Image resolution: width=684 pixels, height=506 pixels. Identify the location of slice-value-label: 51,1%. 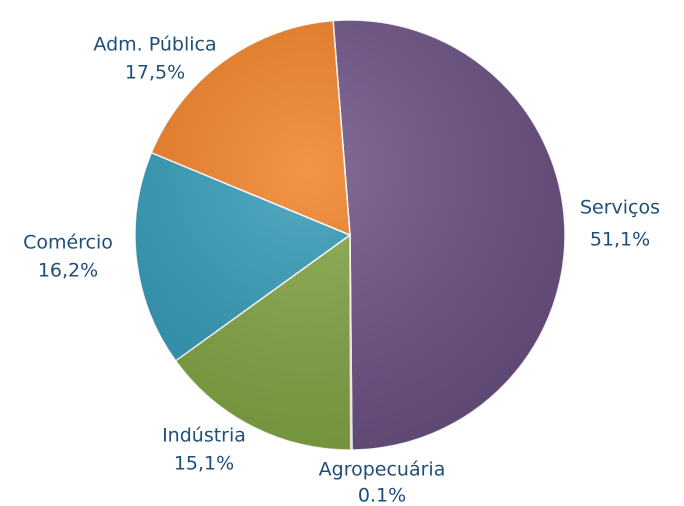
(620, 240).